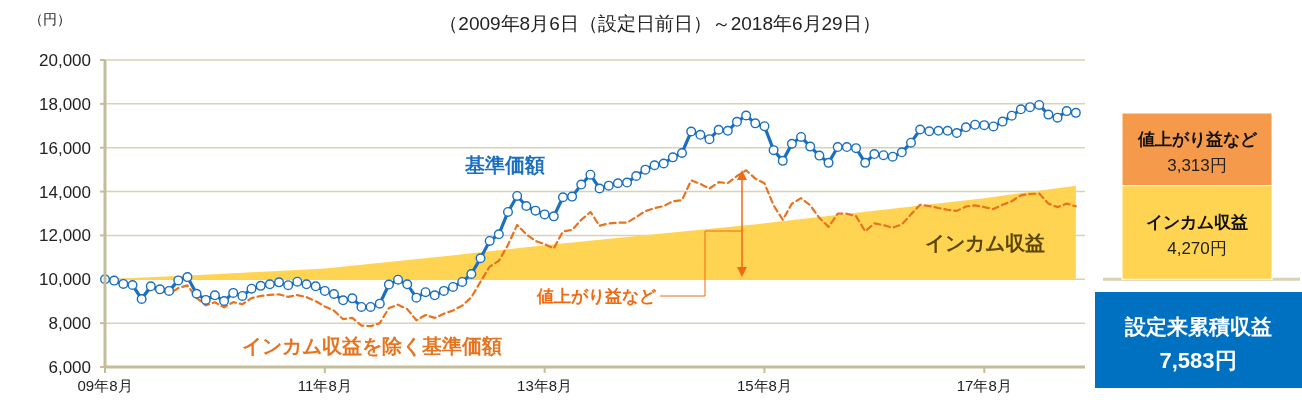  Describe the element at coordinates (65, 192) in the screenshot. I see `y-tick-label: 14,000` at that location.